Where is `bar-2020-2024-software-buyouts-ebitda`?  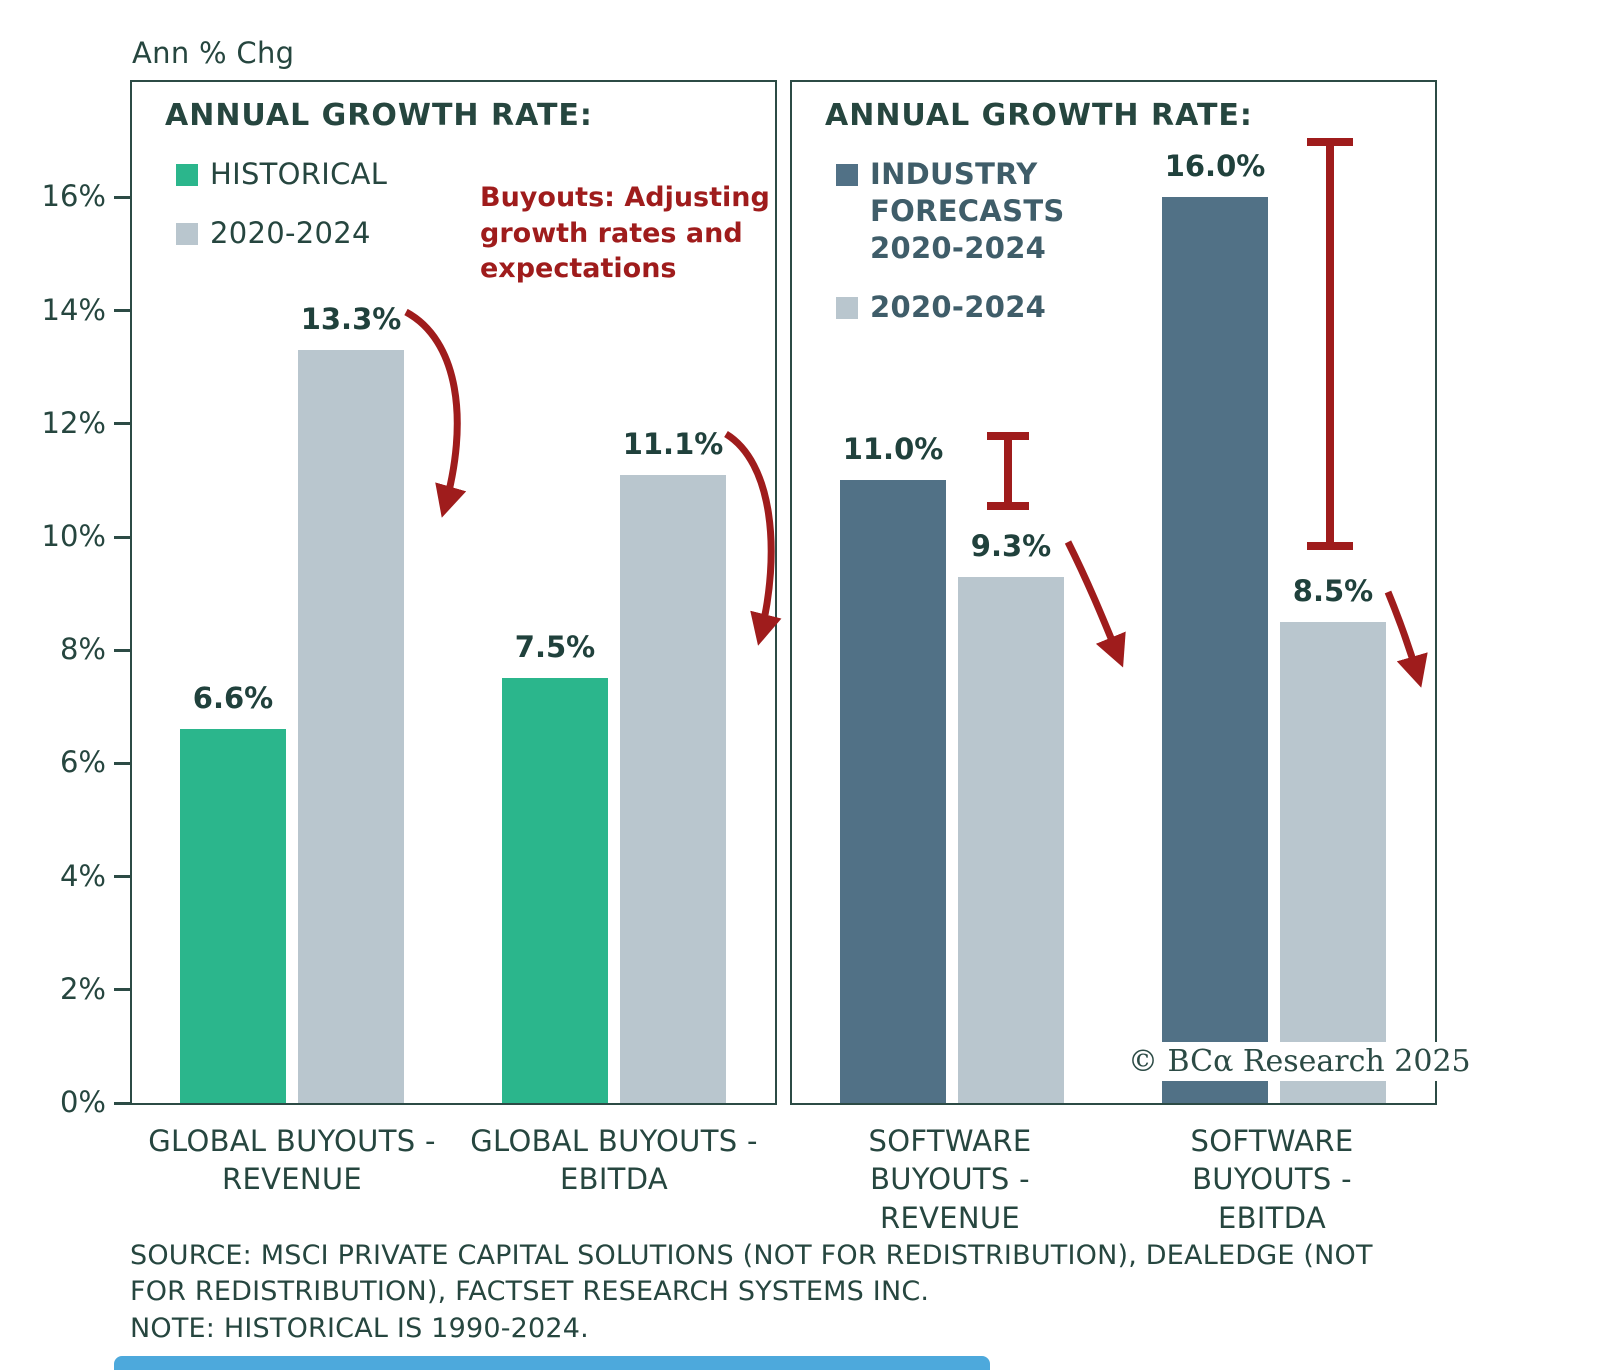
bar-2020-2024-software-buyouts-ebitda is located at coordinates (1333, 862).